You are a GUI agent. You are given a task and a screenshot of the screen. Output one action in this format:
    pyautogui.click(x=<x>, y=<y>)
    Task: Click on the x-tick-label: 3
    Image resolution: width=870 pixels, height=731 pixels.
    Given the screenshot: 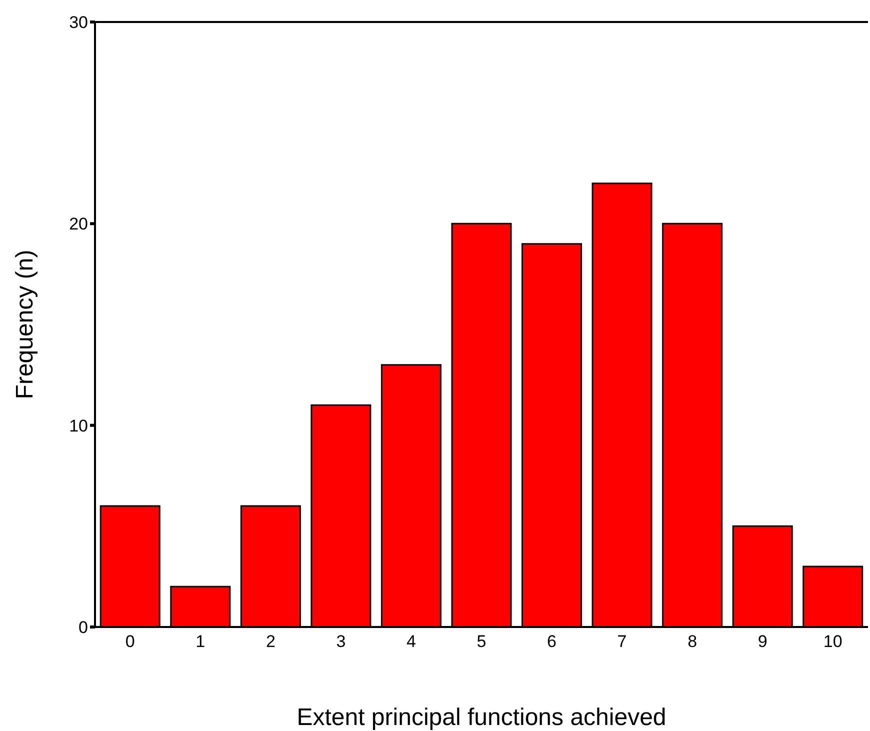 What is the action you would take?
    pyautogui.click(x=341, y=642)
    